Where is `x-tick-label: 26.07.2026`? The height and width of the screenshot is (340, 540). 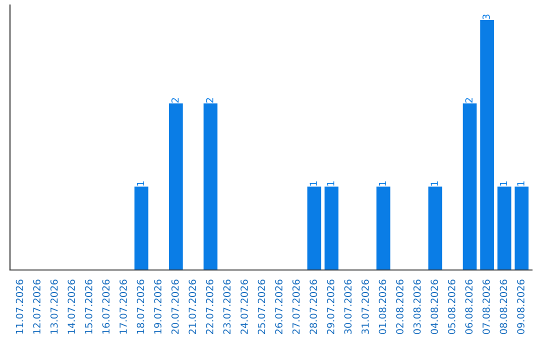 x-tick-label: 26.07.2026 is located at coordinates (278, 307).